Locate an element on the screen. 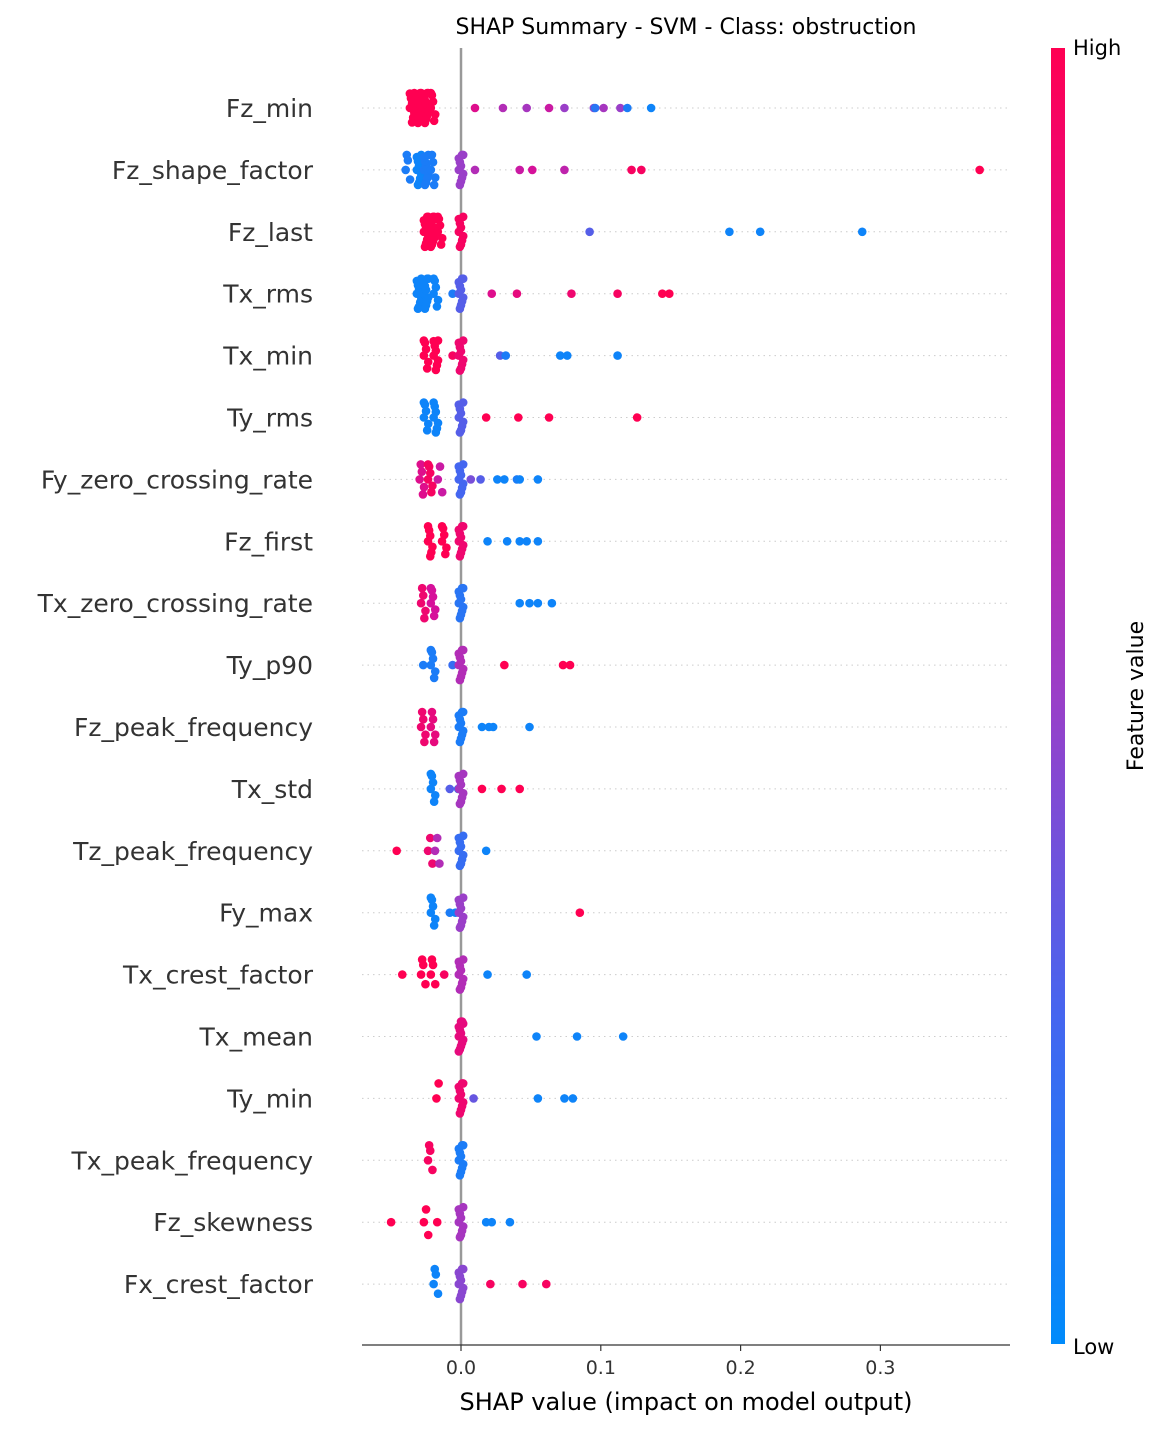  x-ticks: 0.0 0.1 0.2 0.3 is located at coordinates (671, 1362).